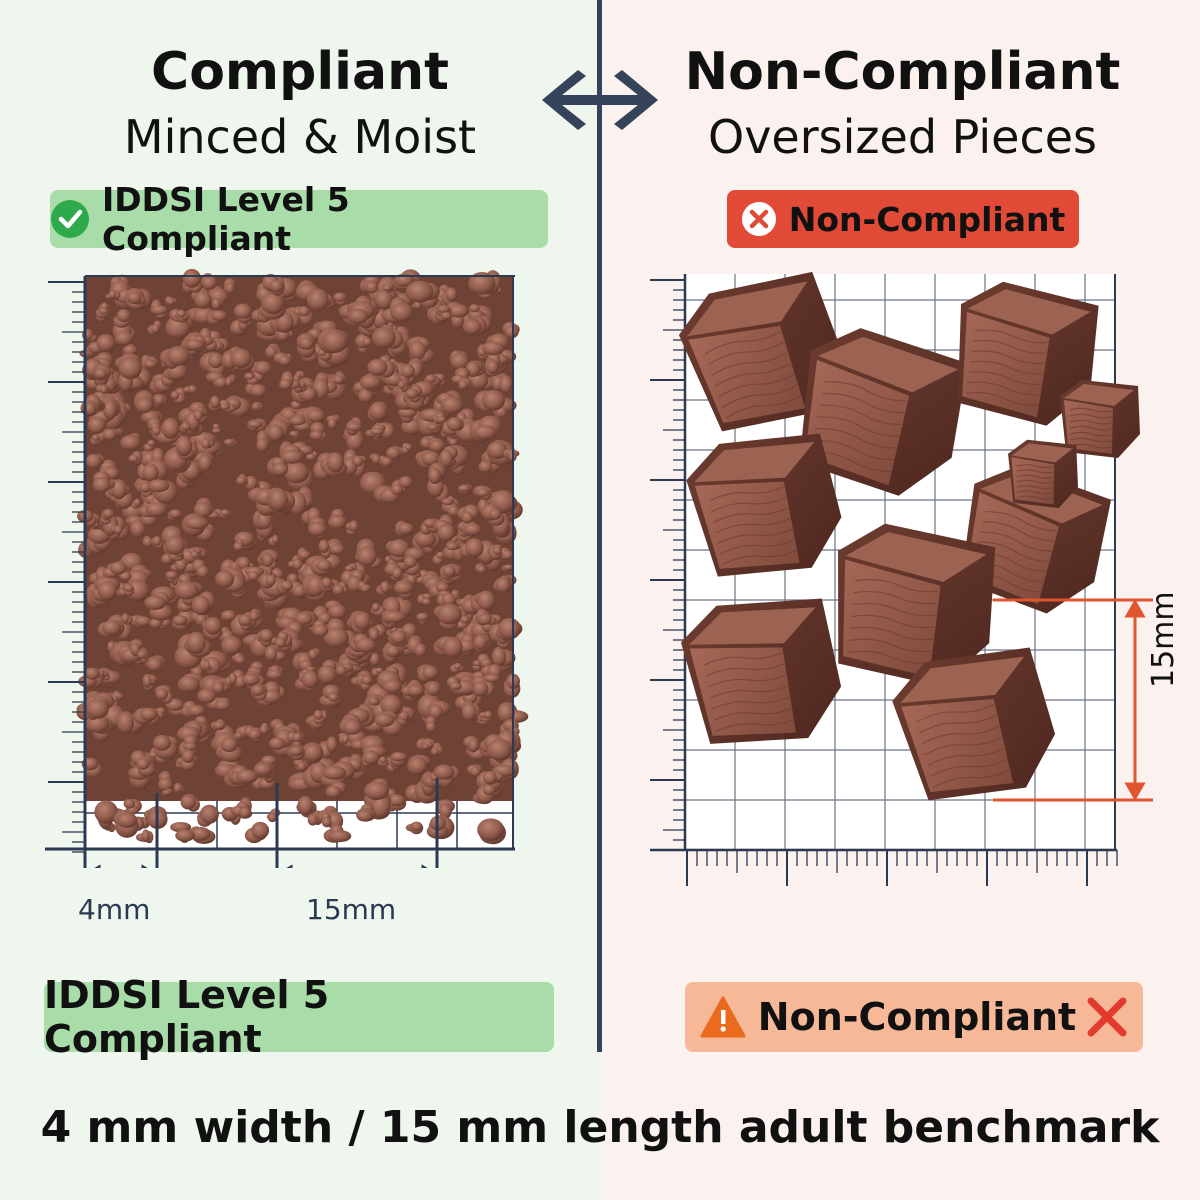  What do you see at coordinates (1163, 639) in the screenshot?
I see `measure-15mm-vertical-label: 15mm` at bounding box center [1163, 639].